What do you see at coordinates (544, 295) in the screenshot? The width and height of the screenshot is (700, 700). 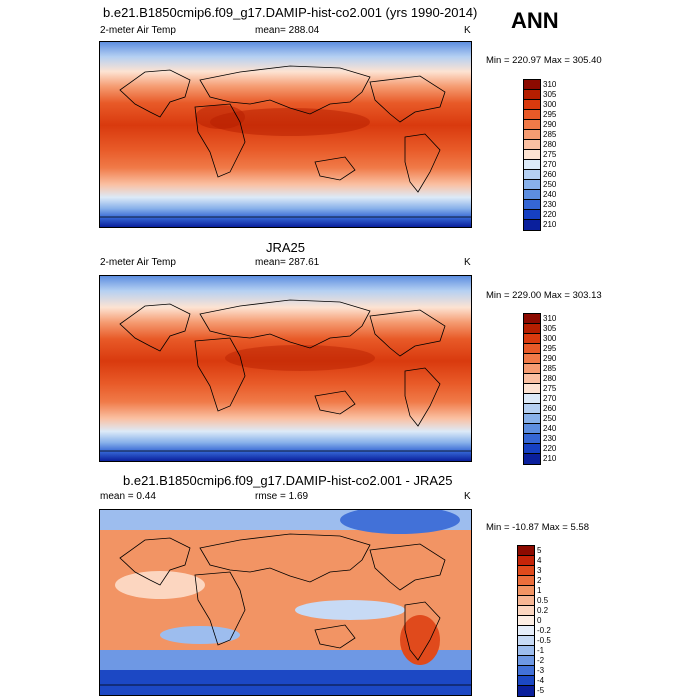 I see `panel-2-minmax: Min = 229.00 Max = 303.13` at bounding box center [544, 295].